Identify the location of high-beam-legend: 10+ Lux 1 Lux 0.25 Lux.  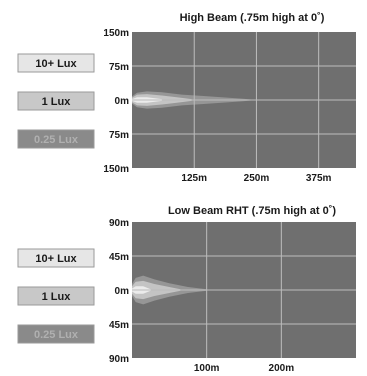
(56, 101).